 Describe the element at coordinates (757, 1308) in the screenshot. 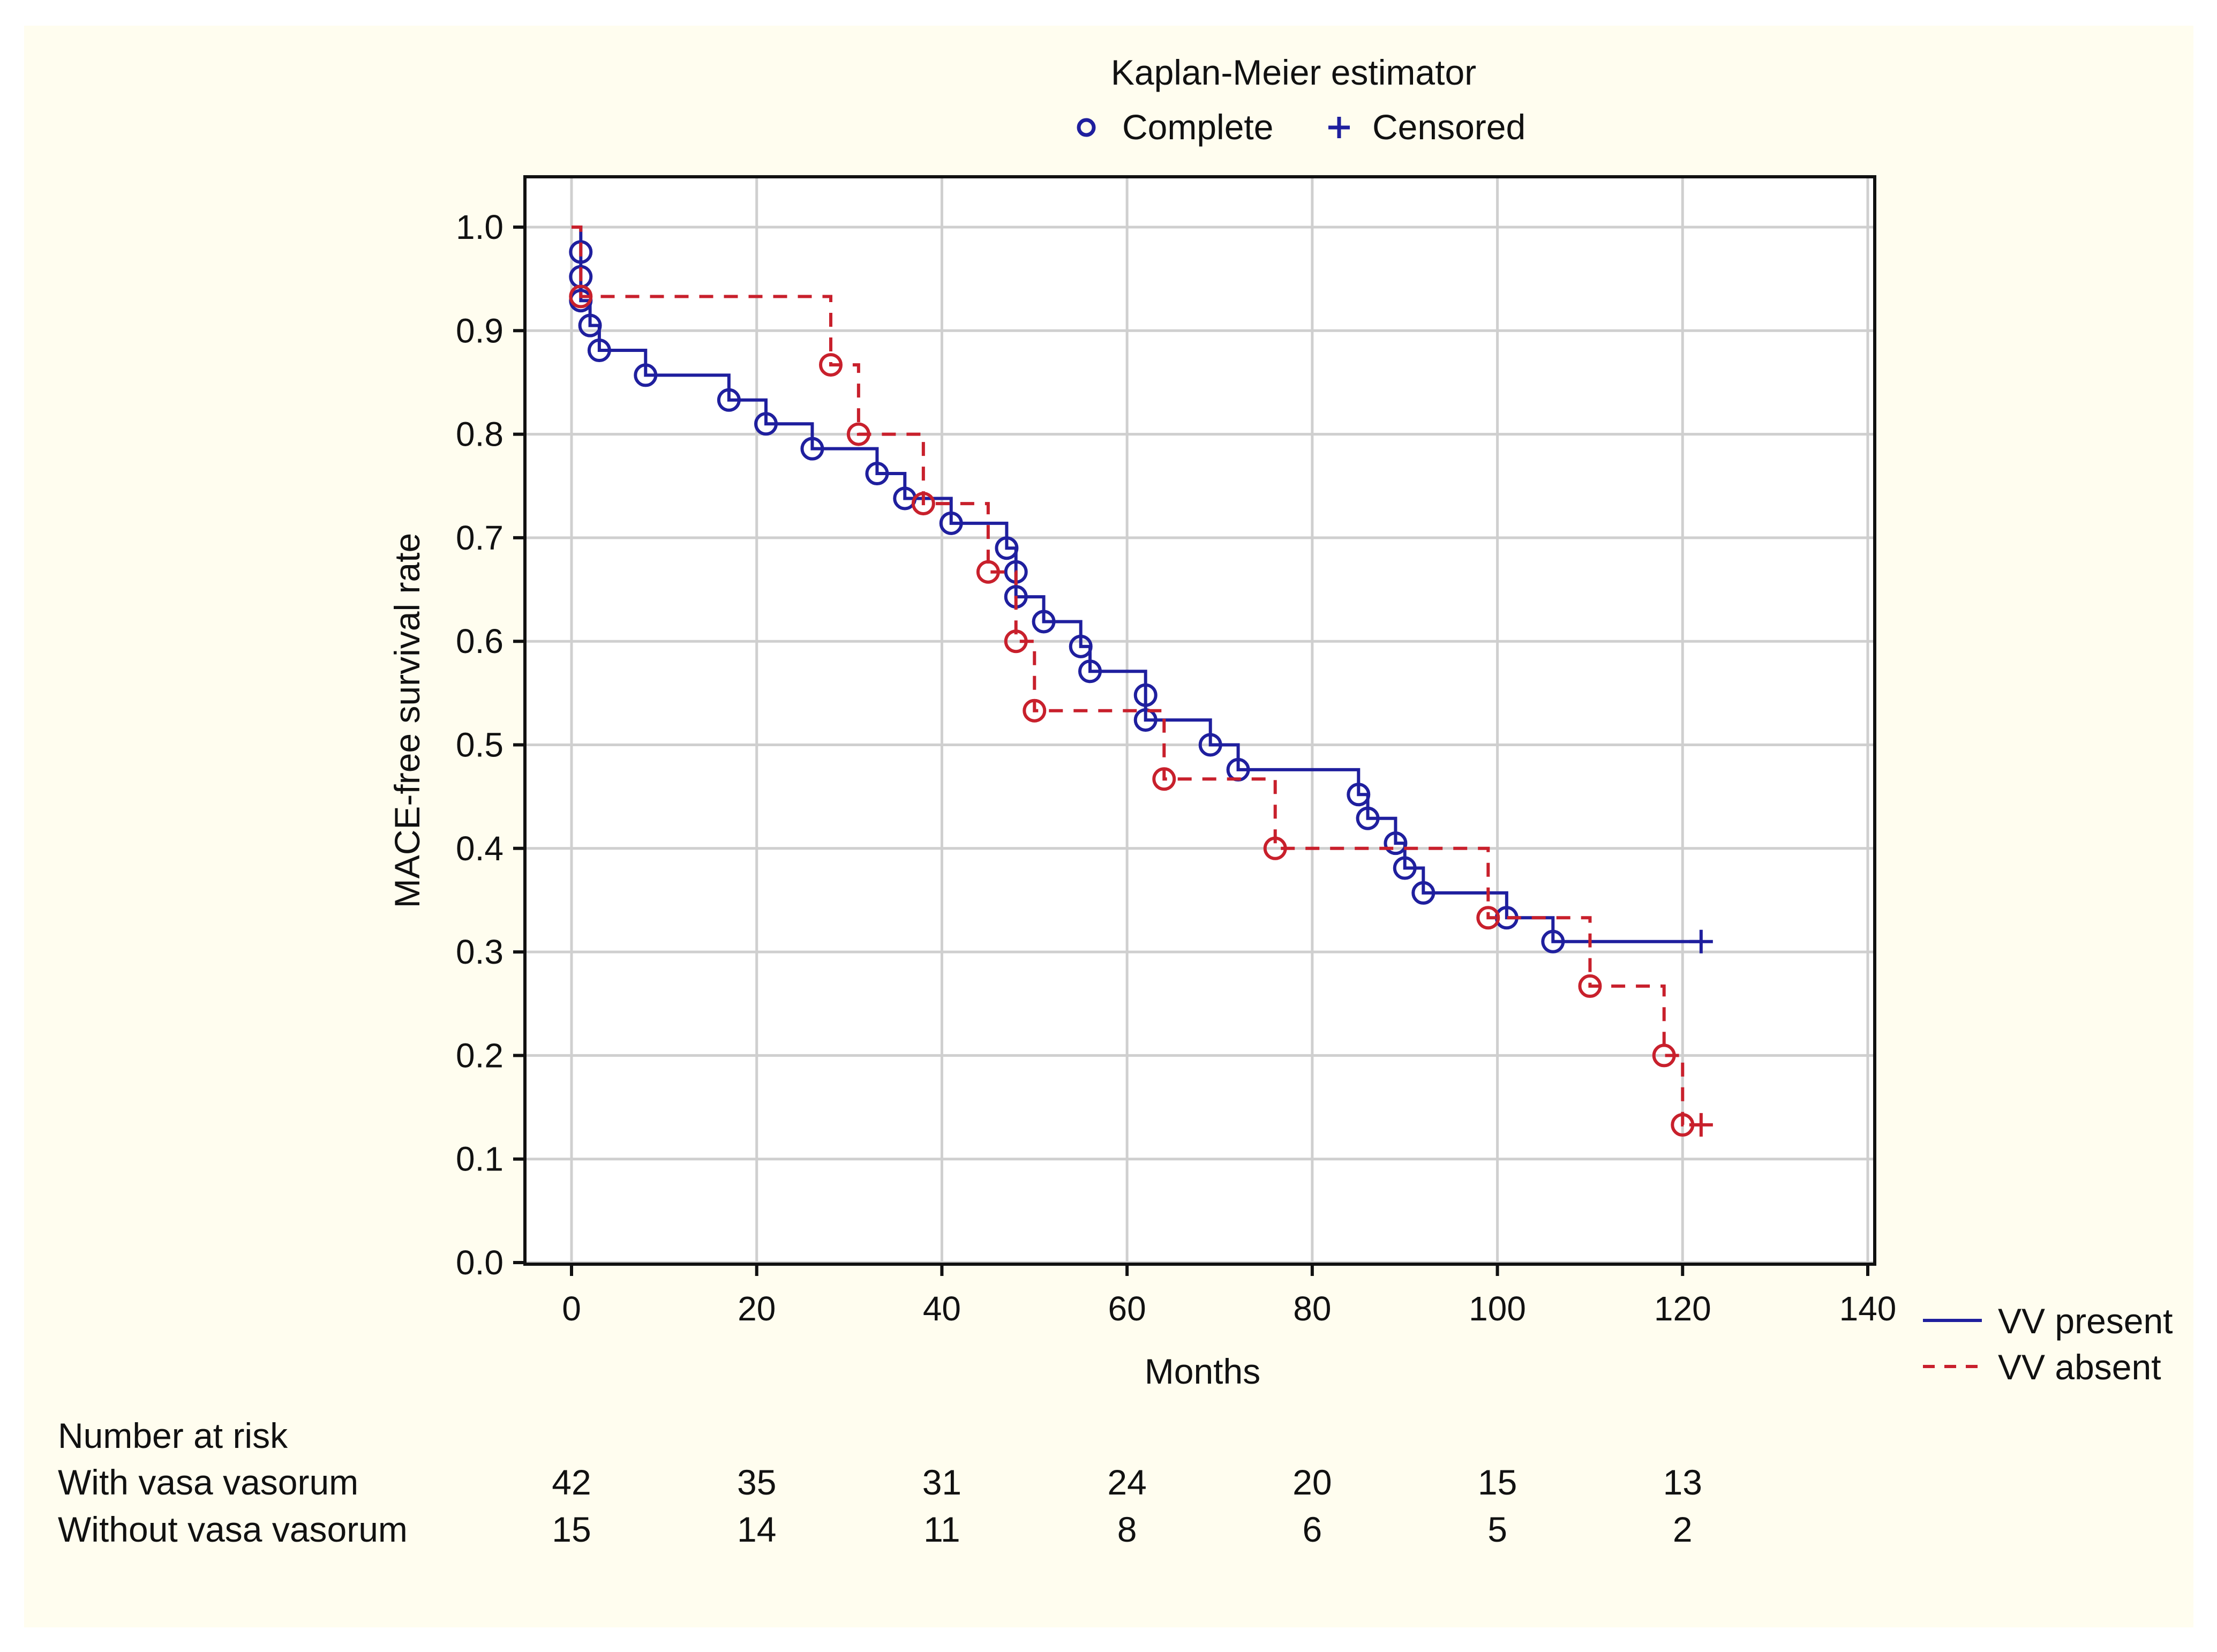

I see `x-tick-label: 20` at that location.